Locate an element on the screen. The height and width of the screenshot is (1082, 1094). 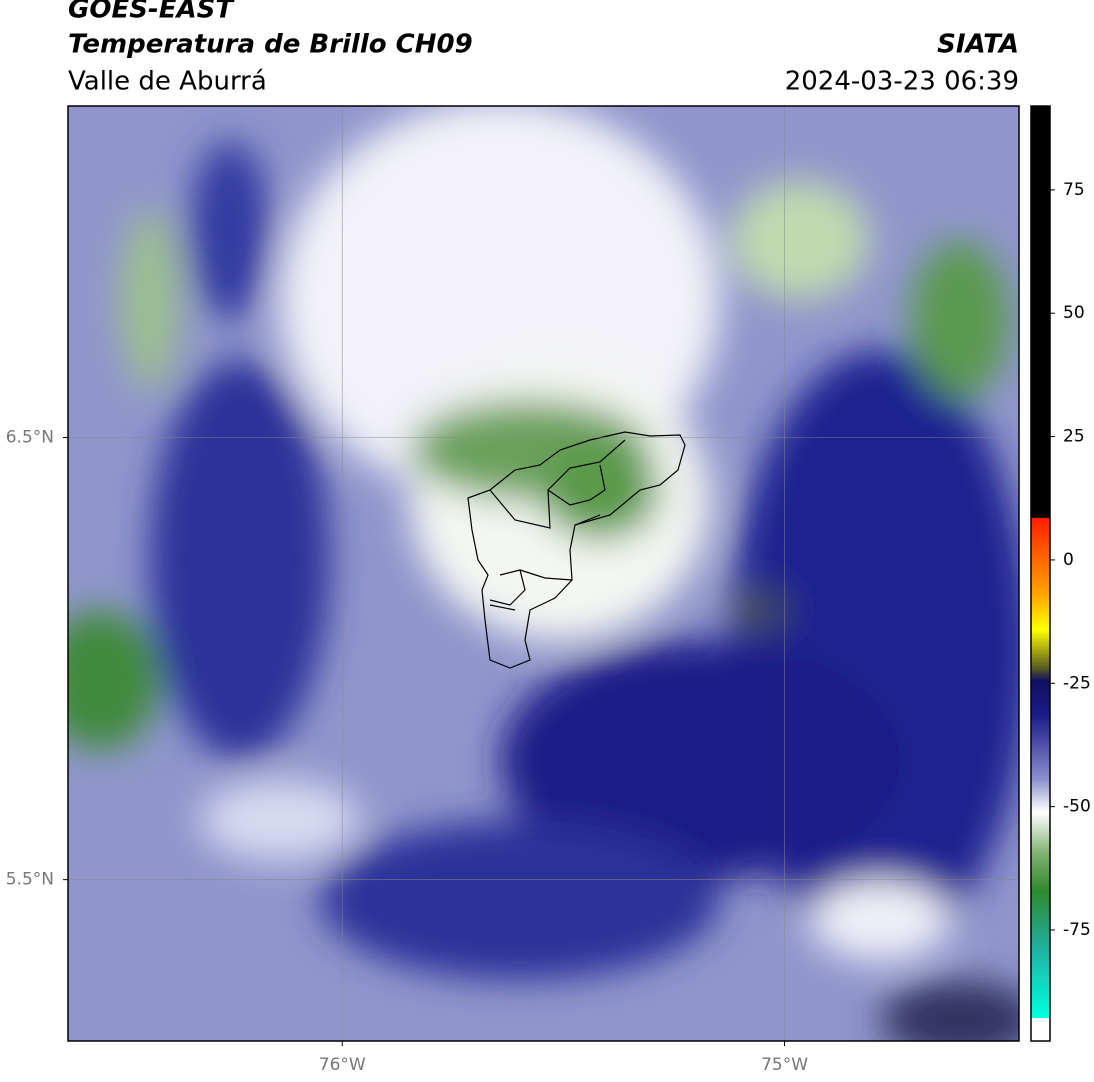
datetime: 2024-03-23 06:39 is located at coordinates (902, 82).